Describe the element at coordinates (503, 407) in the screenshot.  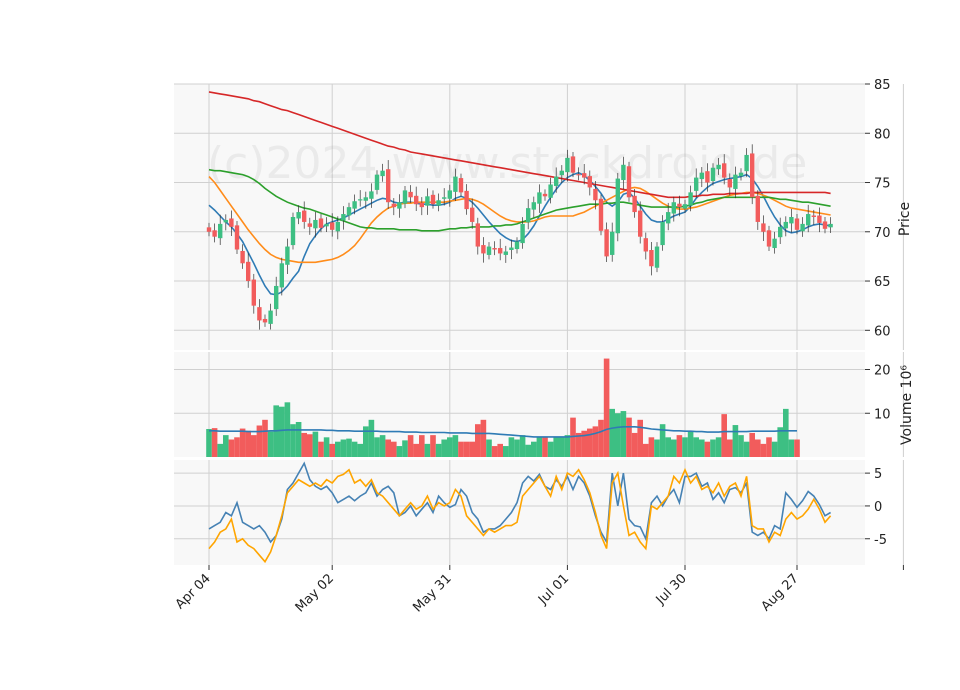
I see `volume-bars` at that location.